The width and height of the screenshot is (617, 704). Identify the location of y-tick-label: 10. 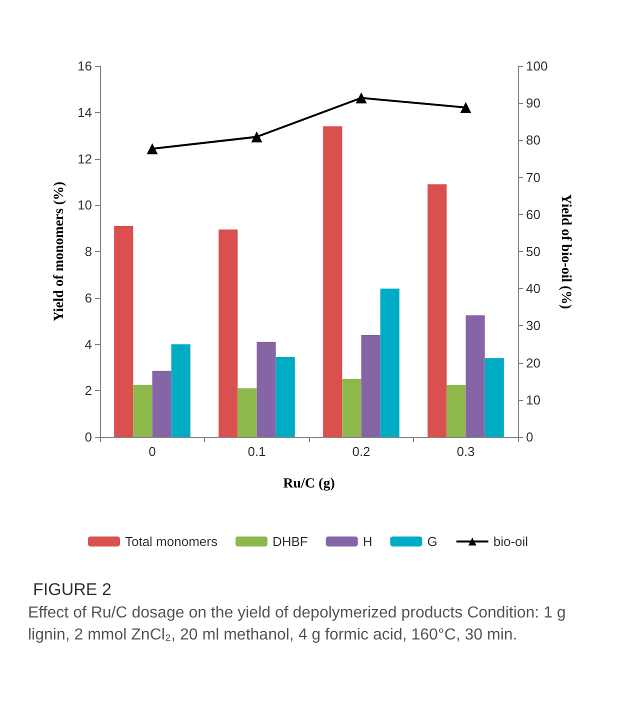
(85, 205).